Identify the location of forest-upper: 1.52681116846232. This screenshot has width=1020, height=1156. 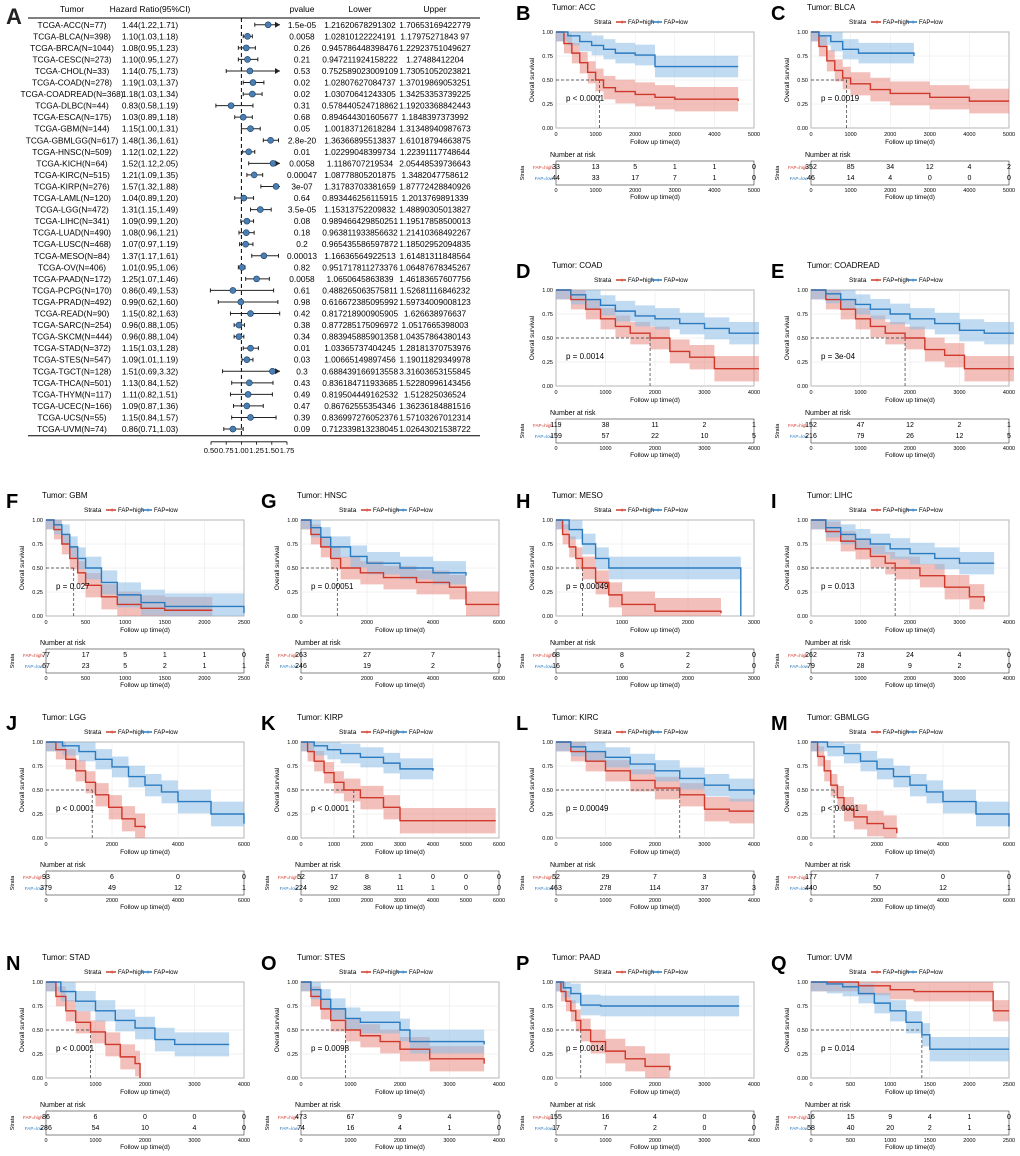
(435, 290).